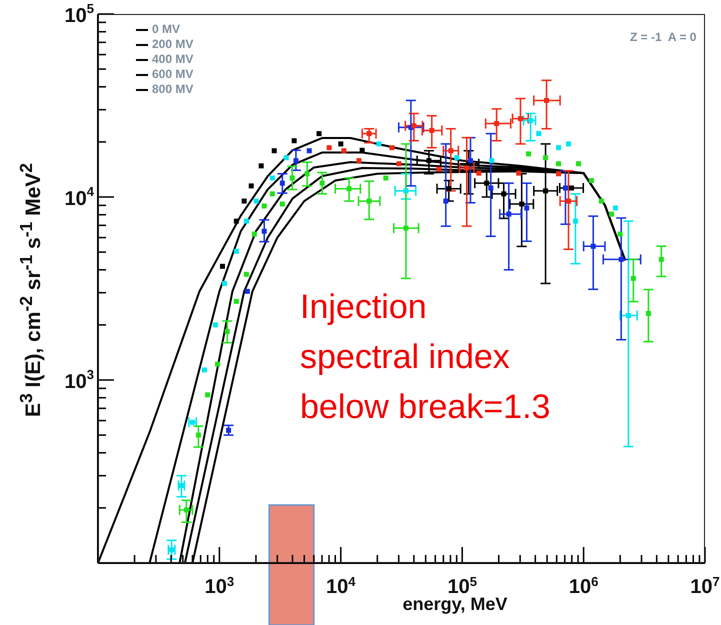  I want to click on legend-label: 200 MV, so click(173, 44).